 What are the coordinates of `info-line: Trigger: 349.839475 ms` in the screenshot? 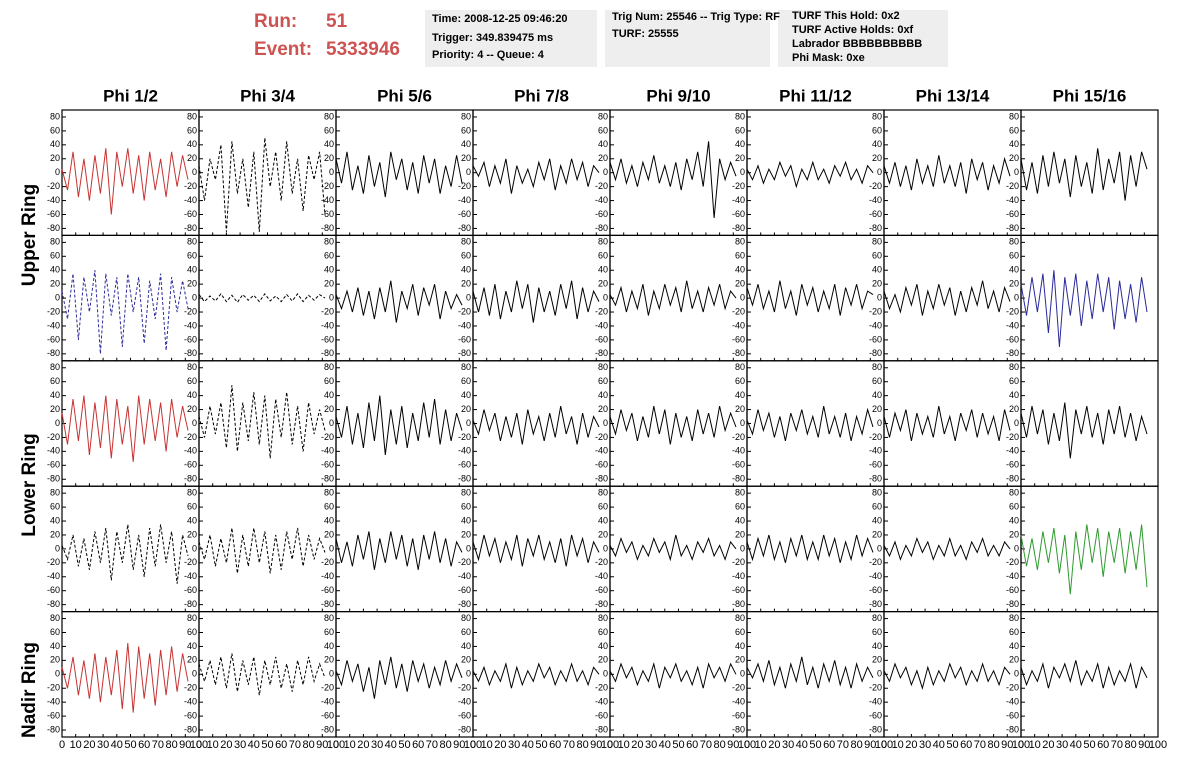 It's located at (492, 38).